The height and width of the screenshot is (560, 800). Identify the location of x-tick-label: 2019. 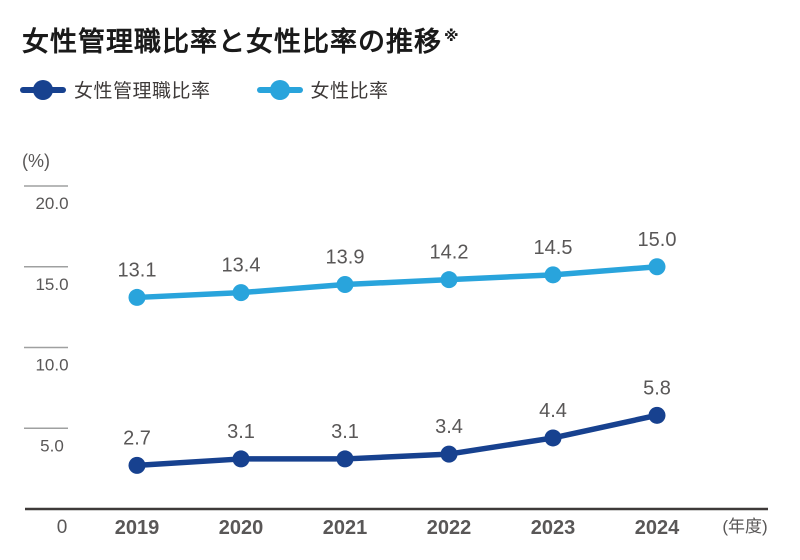
(137, 528).